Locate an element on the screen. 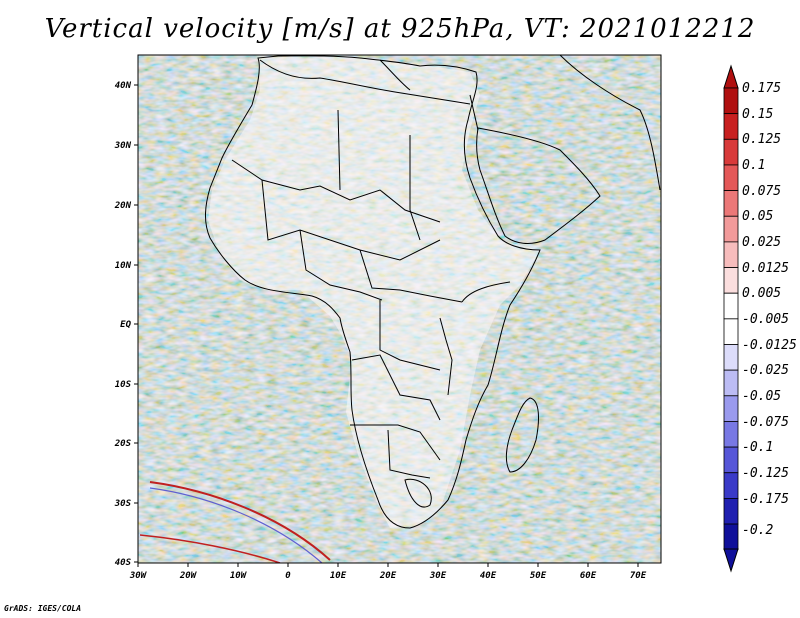 The image size is (800, 618). lon-label-0: 0 is located at coordinates (288, 576).